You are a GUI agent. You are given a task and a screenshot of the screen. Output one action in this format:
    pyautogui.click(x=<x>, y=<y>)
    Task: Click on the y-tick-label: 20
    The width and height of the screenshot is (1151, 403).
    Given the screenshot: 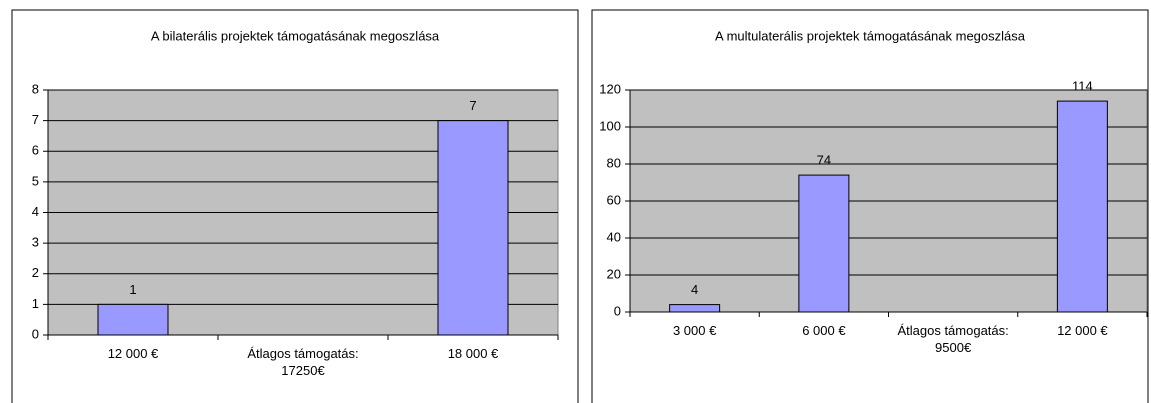 What is the action you would take?
    pyautogui.click(x=614, y=273)
    